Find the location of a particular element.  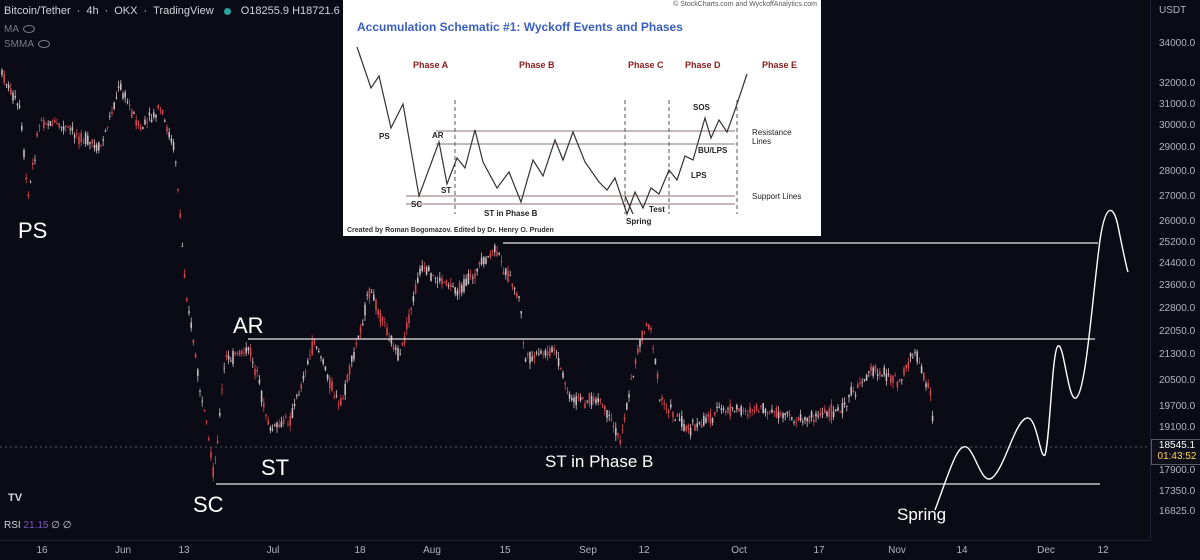

market-status-icon is located at coordinates (227, 11).